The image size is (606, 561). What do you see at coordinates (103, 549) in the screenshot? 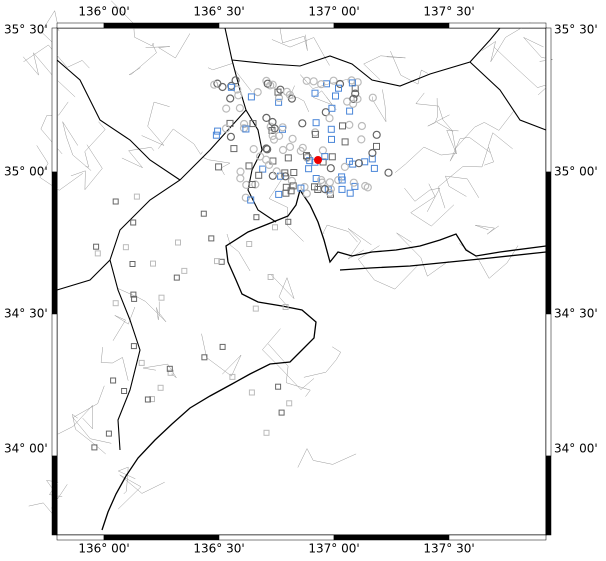
I see `lon-label: 136° 00'` at bounding box center [103, 549].